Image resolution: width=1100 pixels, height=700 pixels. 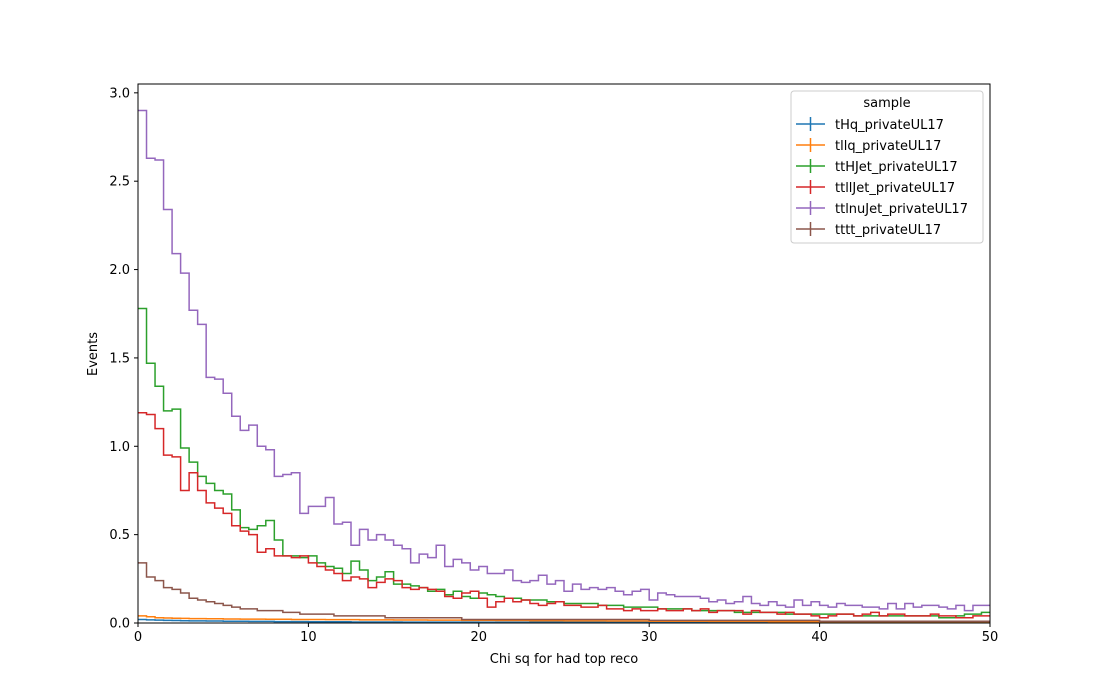 I want to click on legend-entry-2: ttHJet_privateUL17, so click(x=877, y=167).